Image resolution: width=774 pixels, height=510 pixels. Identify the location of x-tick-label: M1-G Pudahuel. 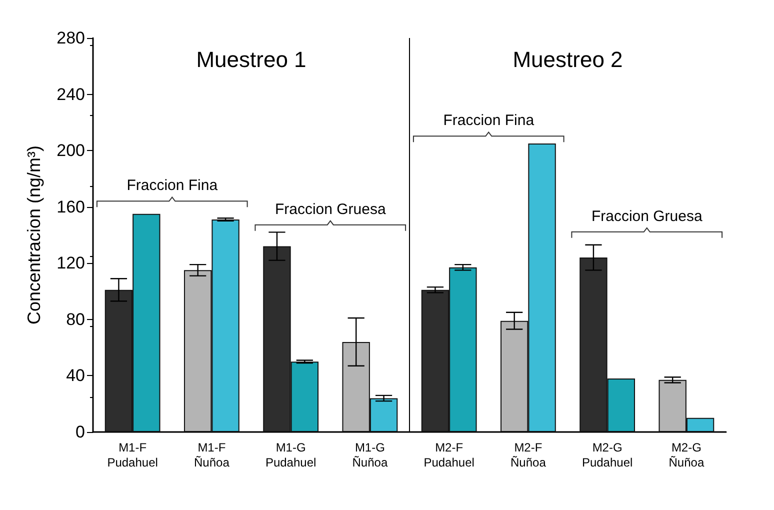
(290, 455).